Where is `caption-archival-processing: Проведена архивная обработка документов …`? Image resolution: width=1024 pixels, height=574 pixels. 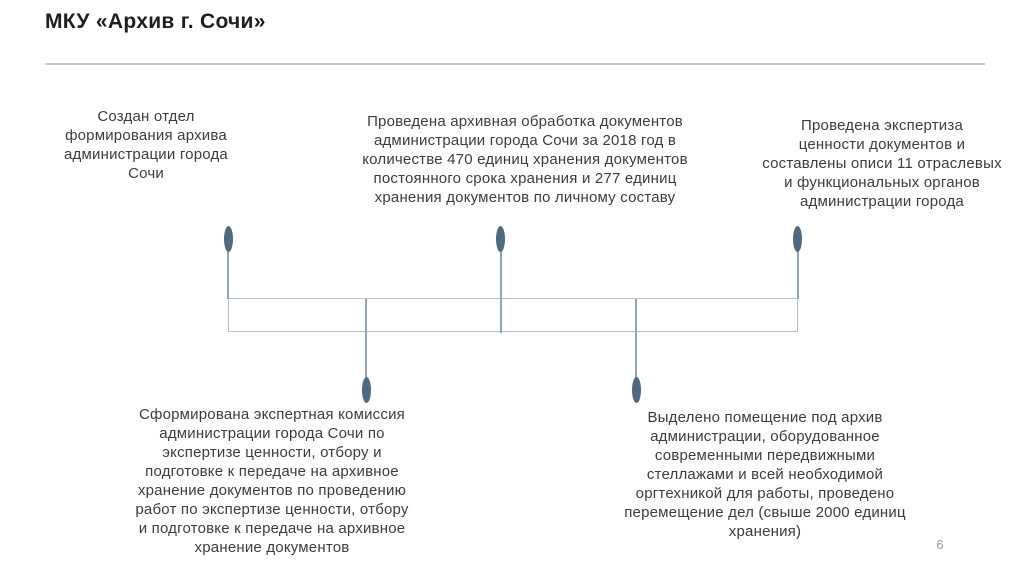
caption-archival-processing: Проведена архивная обработка документов … is located at coordinates (525, 159).